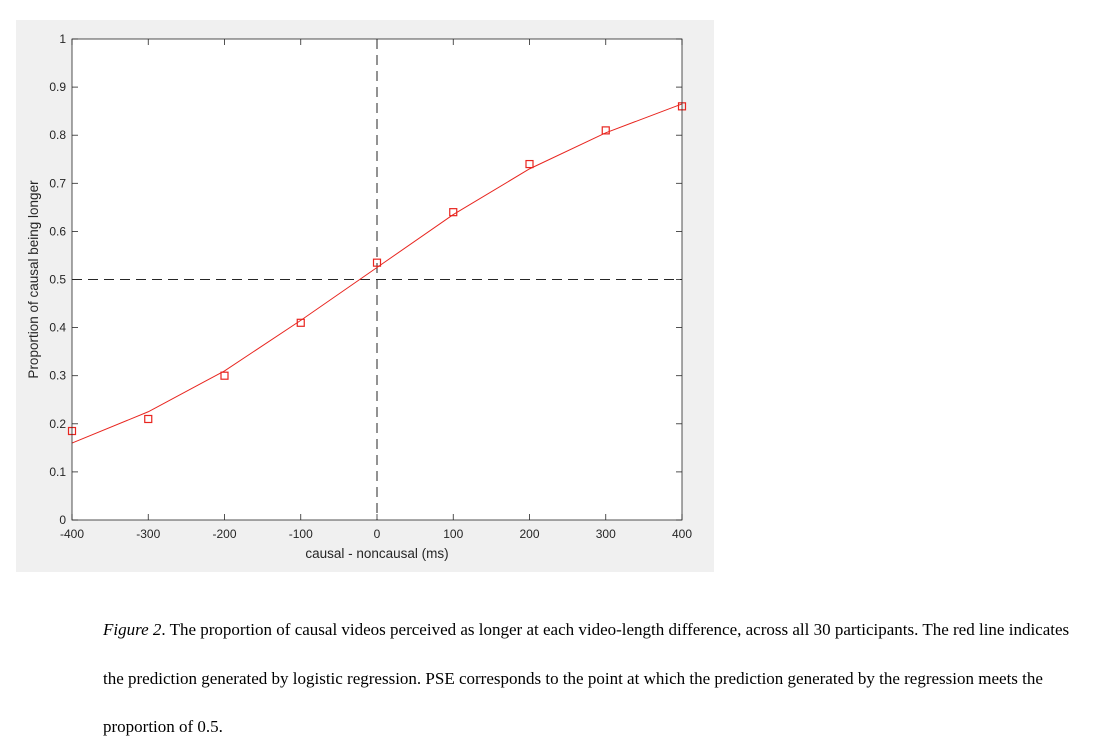 The height and width of the screenshot is (752, 1108). What do you see at coordinates (224, 534) in the screenshot?
I see `x-tick-label: -200` at bounding box center [224, 534].